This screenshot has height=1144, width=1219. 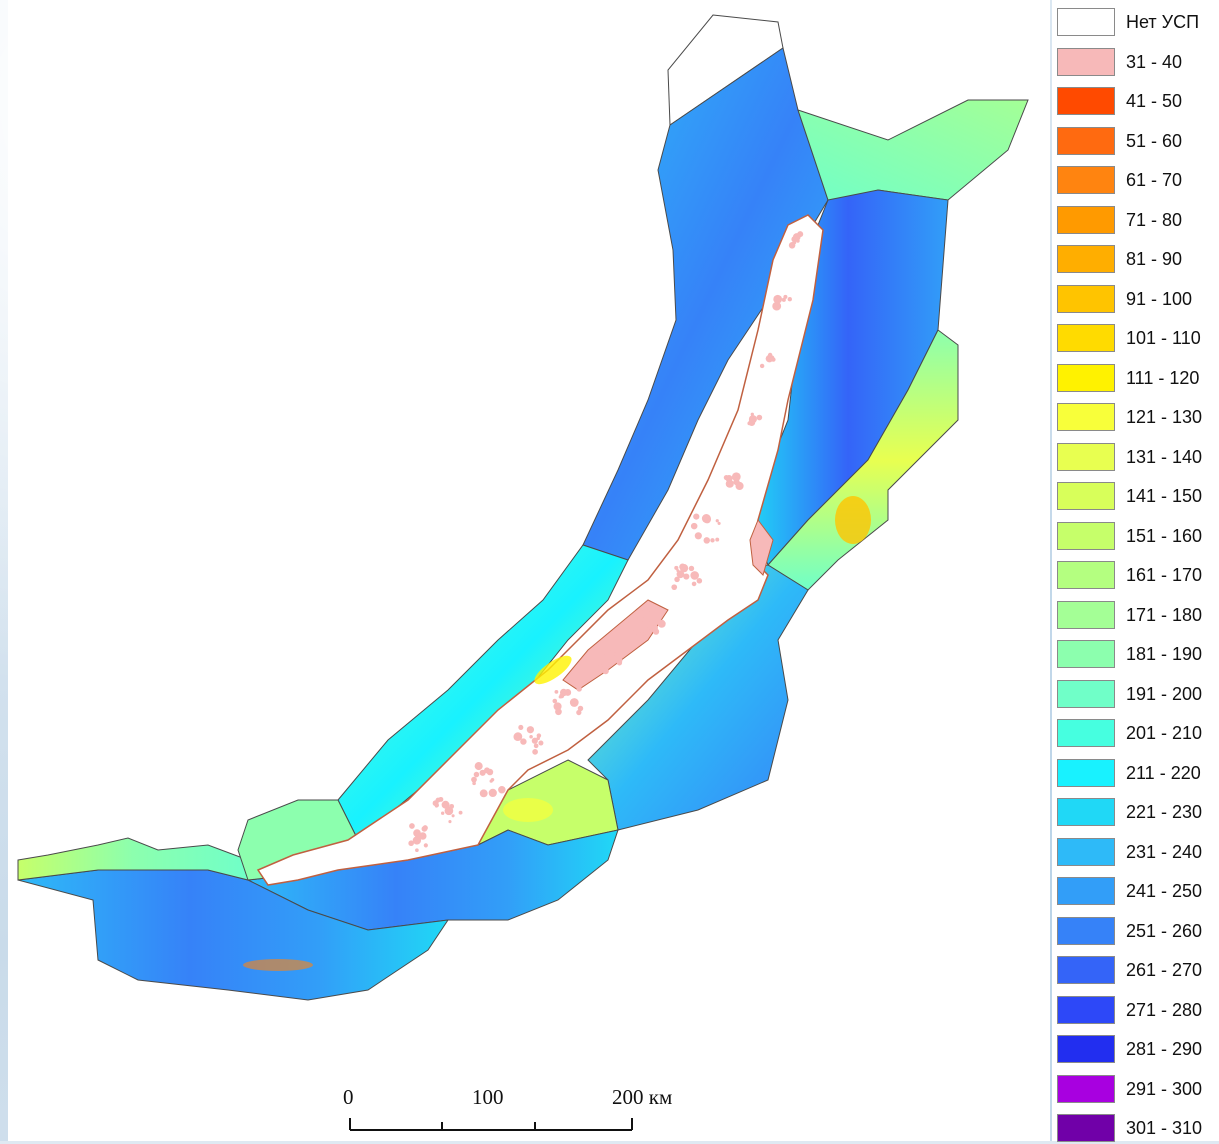 I want to click on legend-item: 111 - 120, so click(x=1137, y=378).